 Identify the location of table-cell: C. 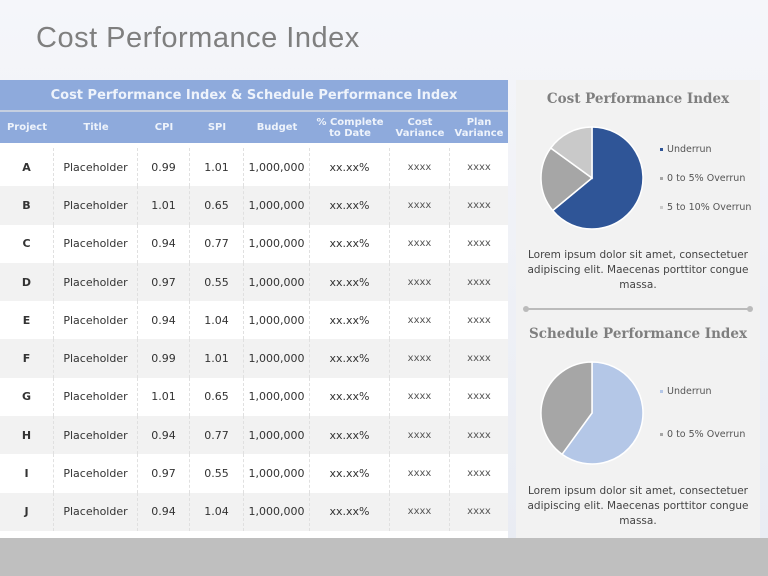
(27, 243).